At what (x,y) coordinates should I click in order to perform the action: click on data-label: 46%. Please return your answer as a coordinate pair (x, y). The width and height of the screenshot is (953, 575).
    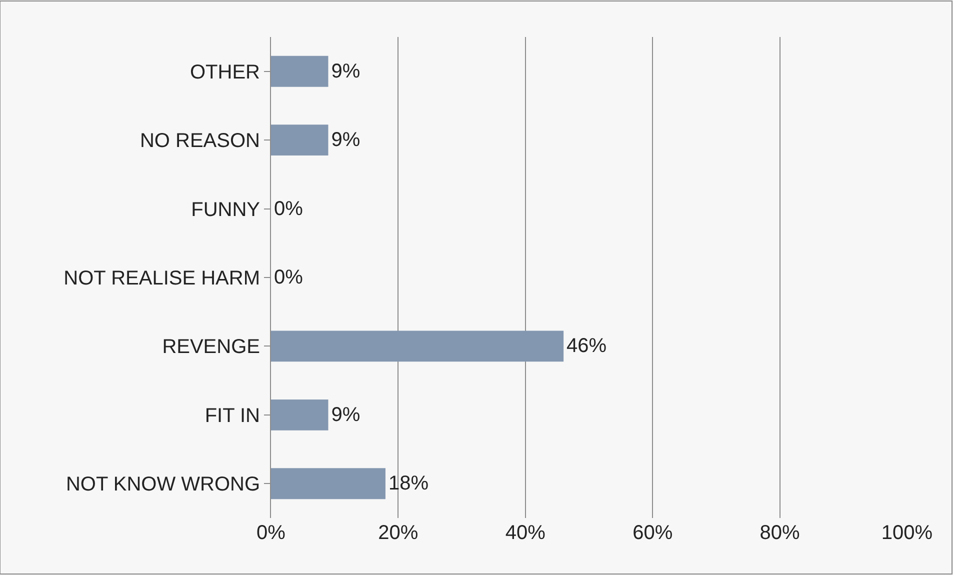
    Looking at the image, I should click on (586, 346).